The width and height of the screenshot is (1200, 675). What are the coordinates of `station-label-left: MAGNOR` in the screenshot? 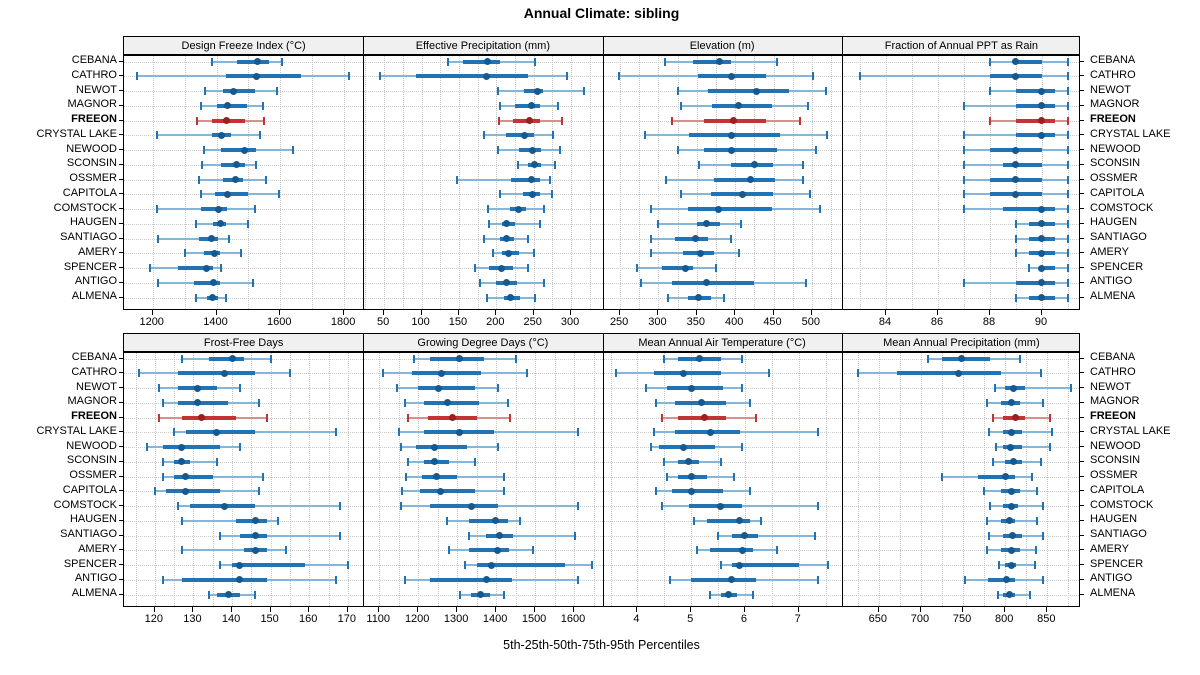 It's located at (92, 401).